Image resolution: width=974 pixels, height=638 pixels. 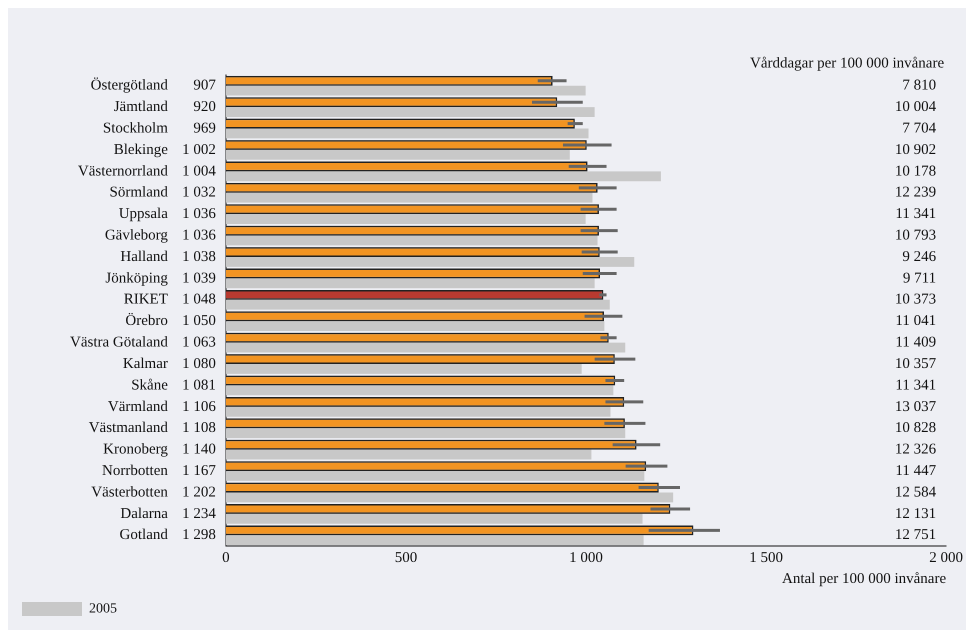 What do you see at coordinates (204, 128) in the screenshot?
I see `data-label: 969` at bounding box center [204, 128].